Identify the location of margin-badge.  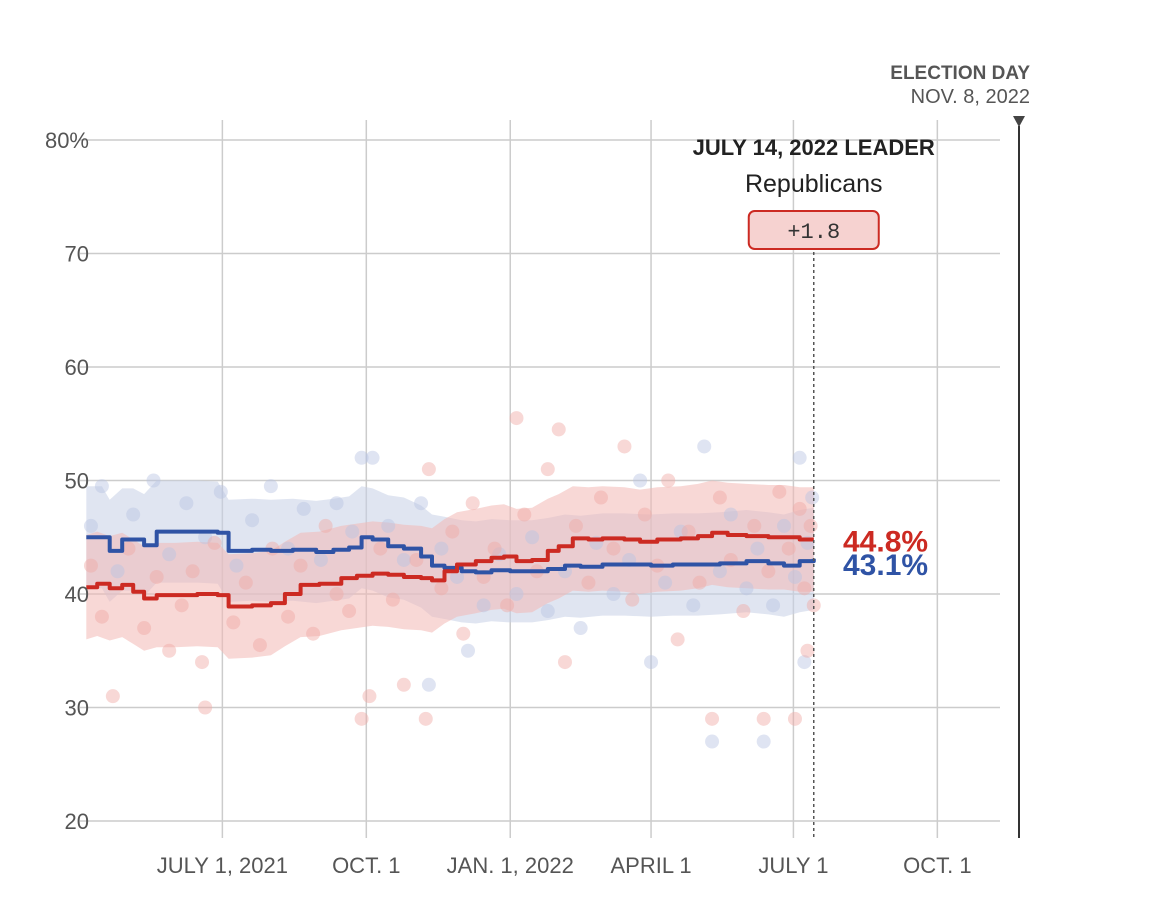
(813, 230).